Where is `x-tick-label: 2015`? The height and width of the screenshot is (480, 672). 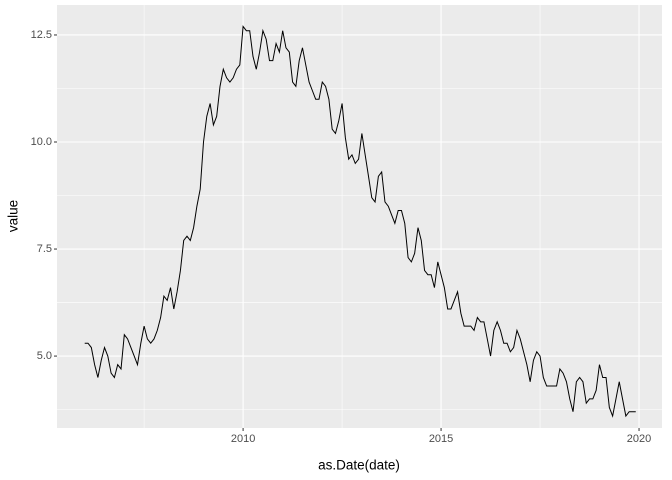 x-tick-label: 2015 is located at coordinates (441, 439).